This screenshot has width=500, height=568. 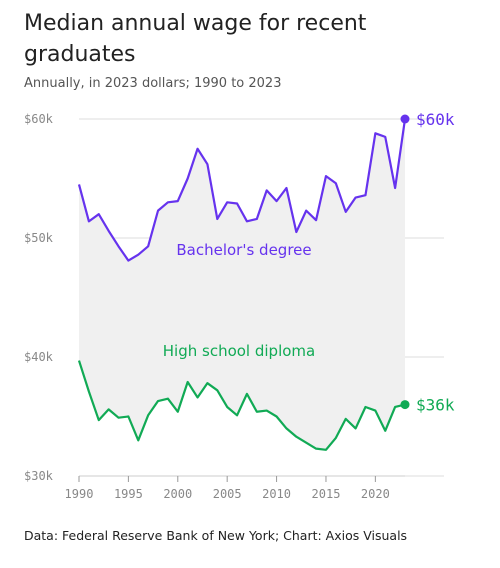 I want to click on x-tick-label: 2020, so click(x=375, y=494).